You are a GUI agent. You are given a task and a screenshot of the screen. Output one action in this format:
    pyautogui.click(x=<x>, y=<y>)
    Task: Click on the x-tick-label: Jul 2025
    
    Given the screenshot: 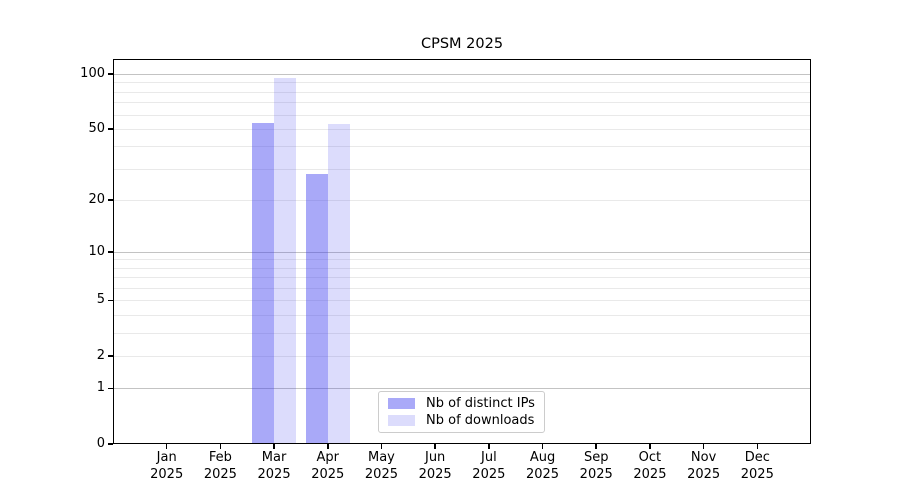 What is the action you would take?
    pyautogui.click(x=489, y=466)
    